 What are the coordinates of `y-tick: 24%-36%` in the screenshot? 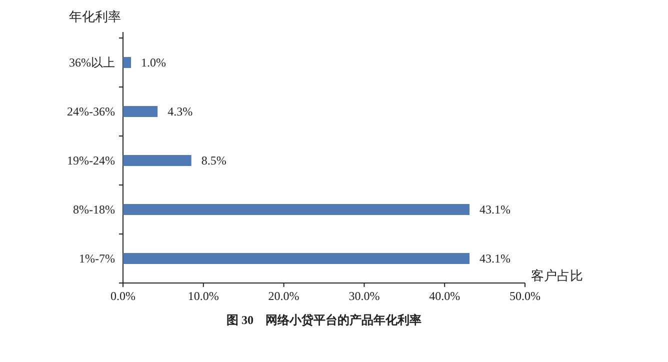 It's located at (91, 111).